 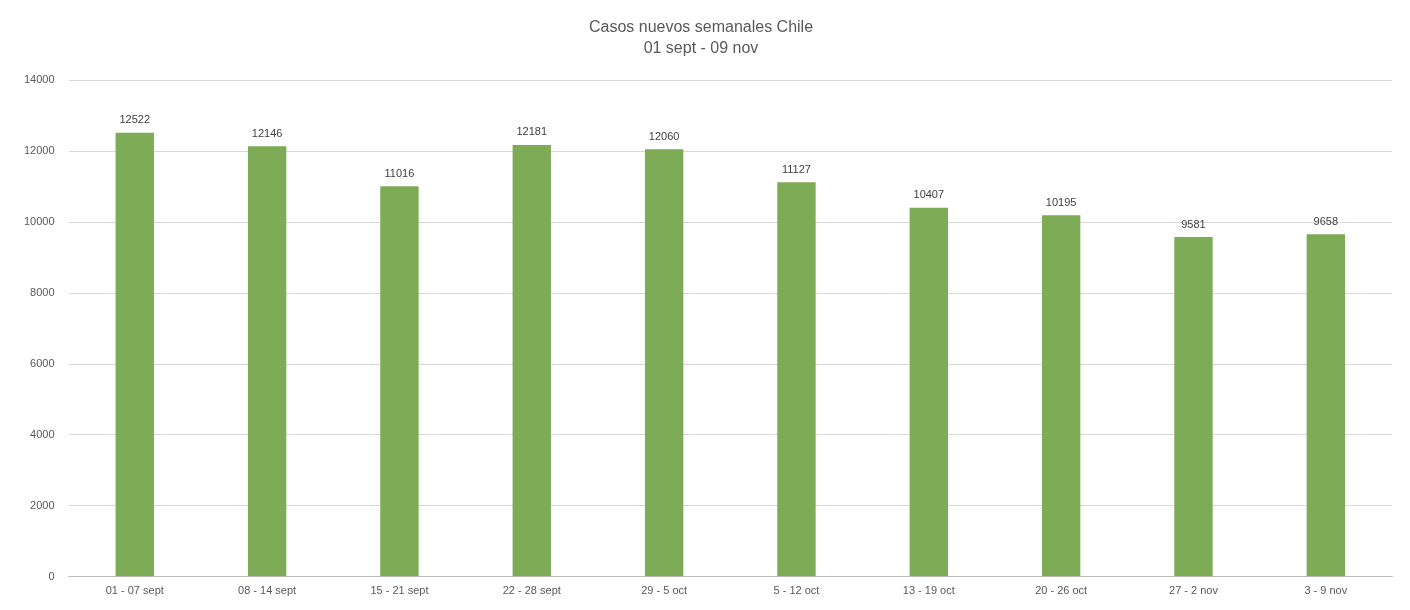 What do you see at coordinates (42, 504) in the screenshot?
I see `y-tick-label: 2000` at bounding box center [42, 504].